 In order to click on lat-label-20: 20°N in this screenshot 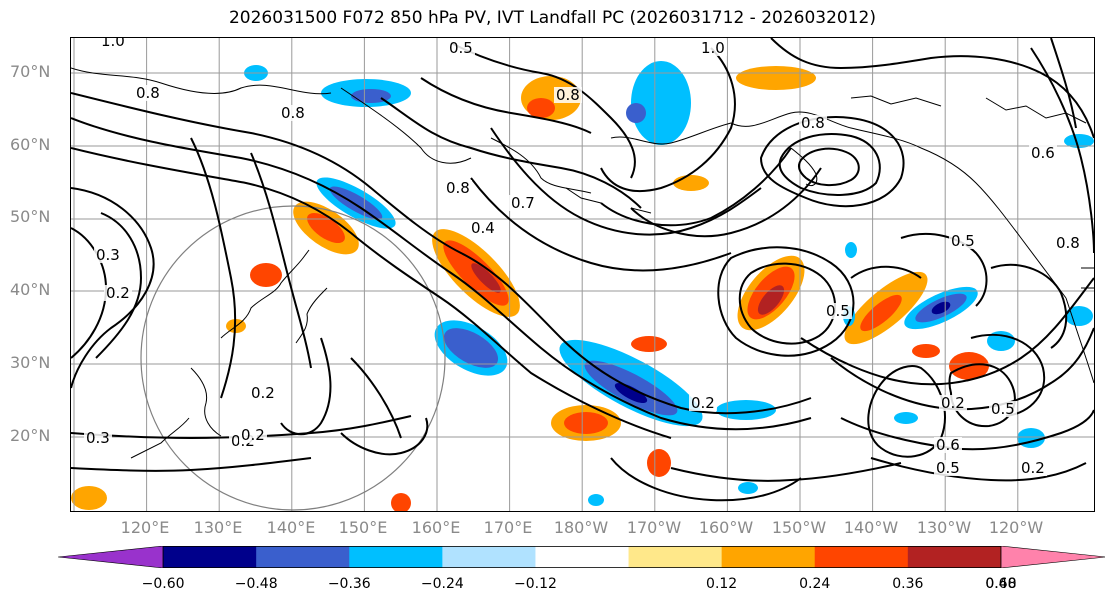, I will do `click(30, 435)`.